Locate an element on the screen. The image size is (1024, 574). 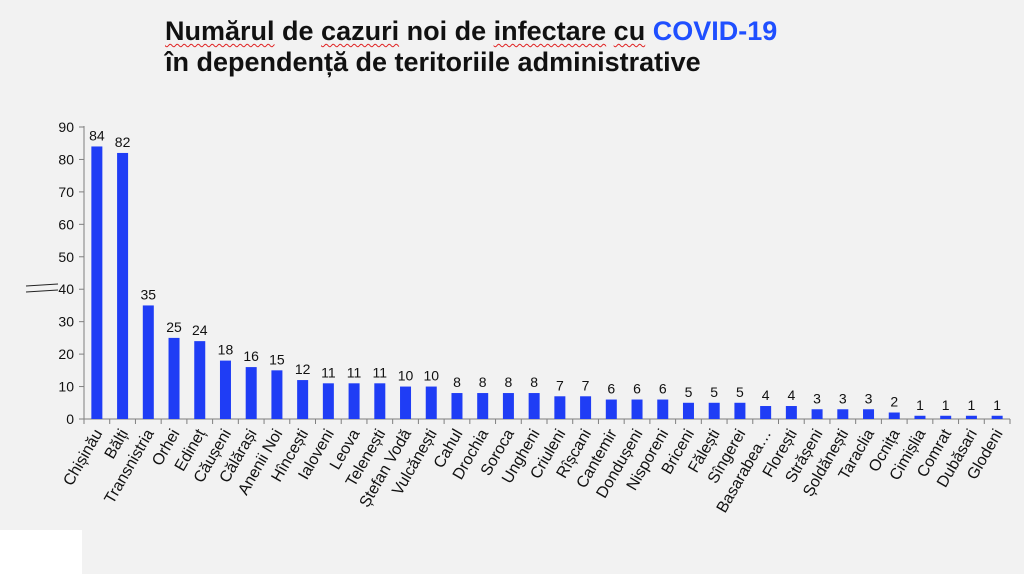
title-word-de: de is located at coordinates (298, 31).